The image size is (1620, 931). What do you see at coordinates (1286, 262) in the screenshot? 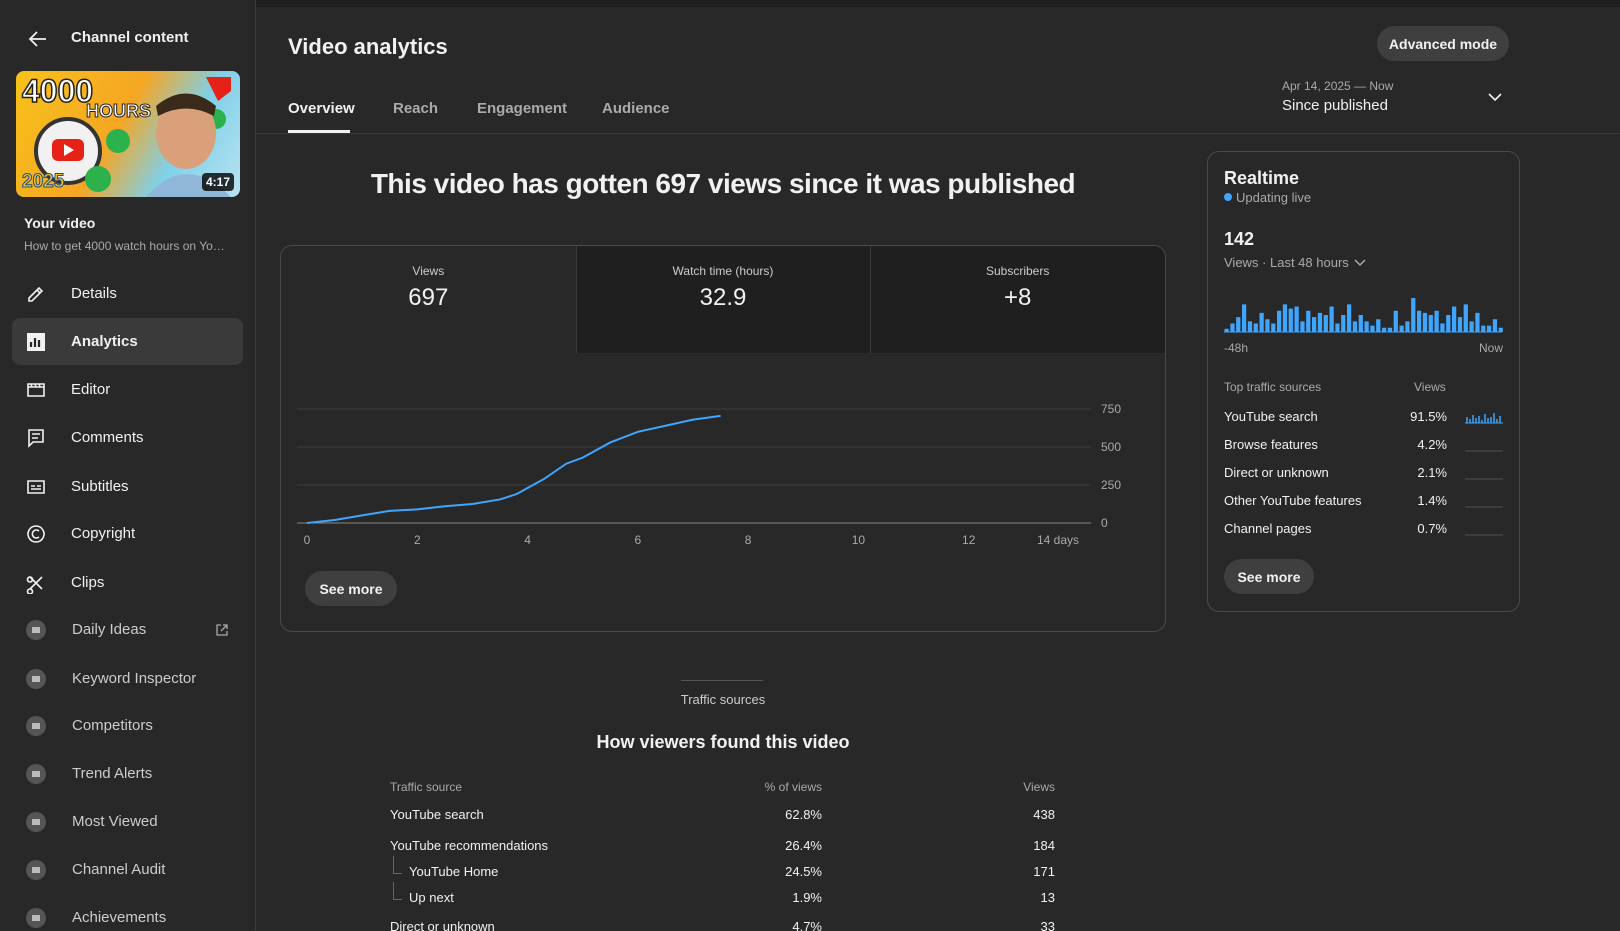
I see `realtime-metric: Views · Last 48 hours` at bounding box center [1286, 262].